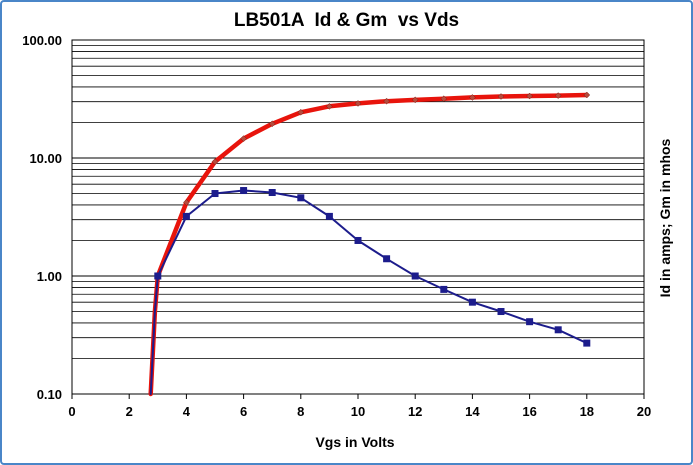 The image size is (693, 465). Describe the element at coordinates (587, 411) in the screenshot. I see `x-tick-label: 18` at that location.